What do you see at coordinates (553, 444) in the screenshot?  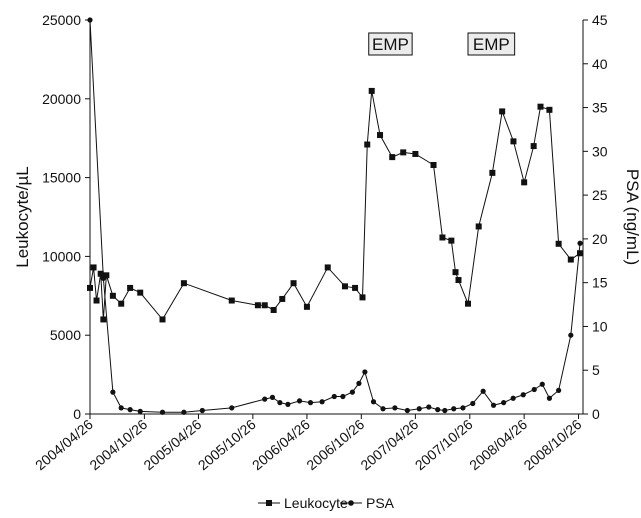 I see `x-tick-label: 2008/10/26` at bounding box center [553, 444].